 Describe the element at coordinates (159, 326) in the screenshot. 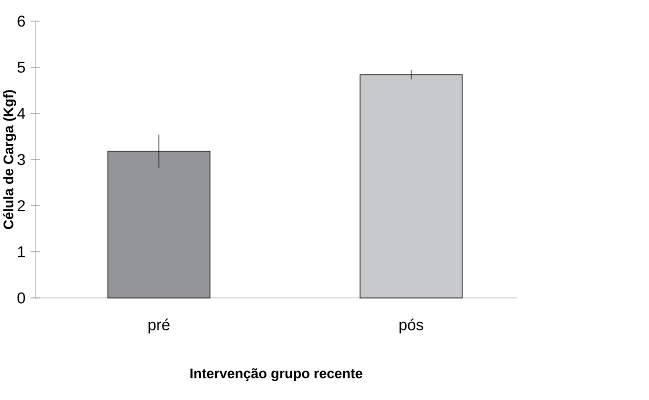

I see `x-tick-label: pré` at that location.